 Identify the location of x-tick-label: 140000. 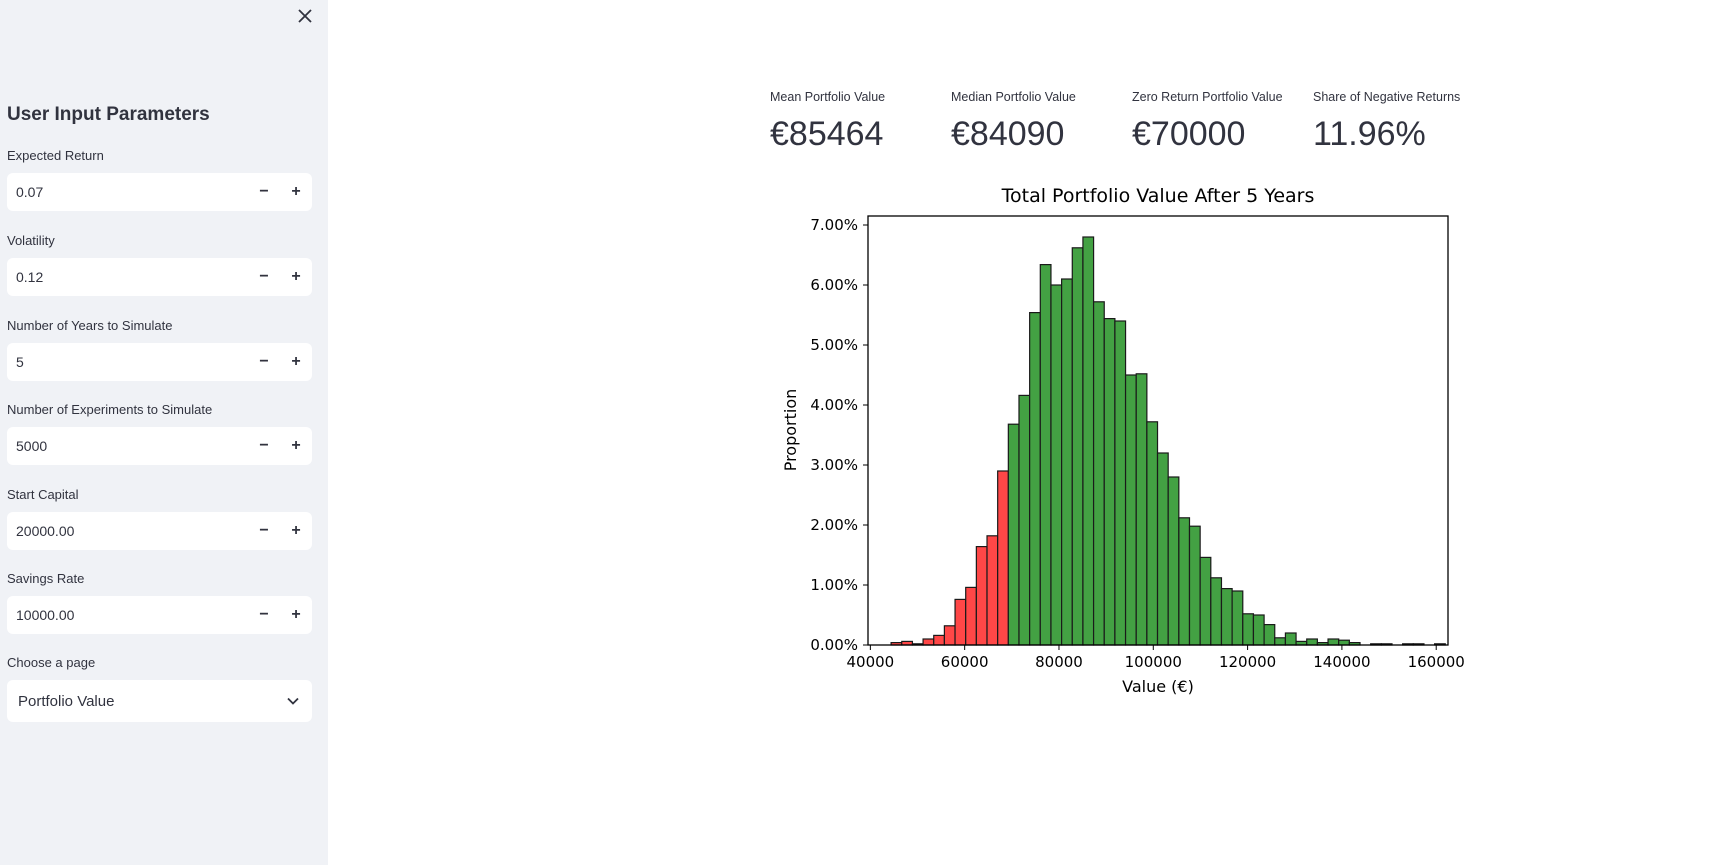
(1341, 662).